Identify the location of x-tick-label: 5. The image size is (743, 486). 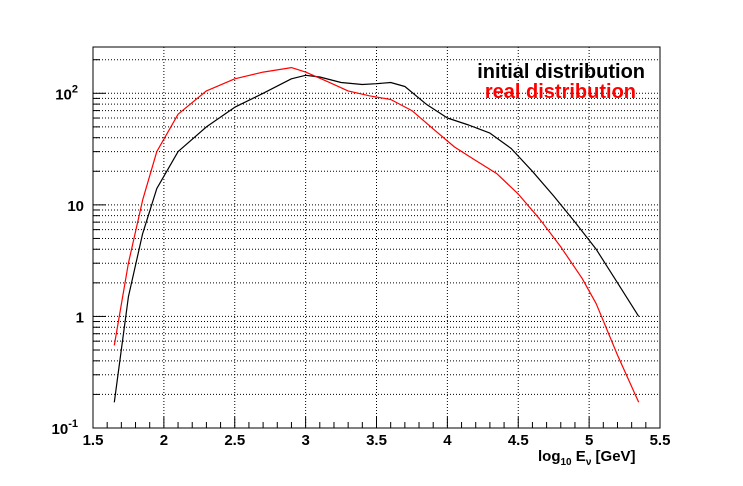
(589, 440).